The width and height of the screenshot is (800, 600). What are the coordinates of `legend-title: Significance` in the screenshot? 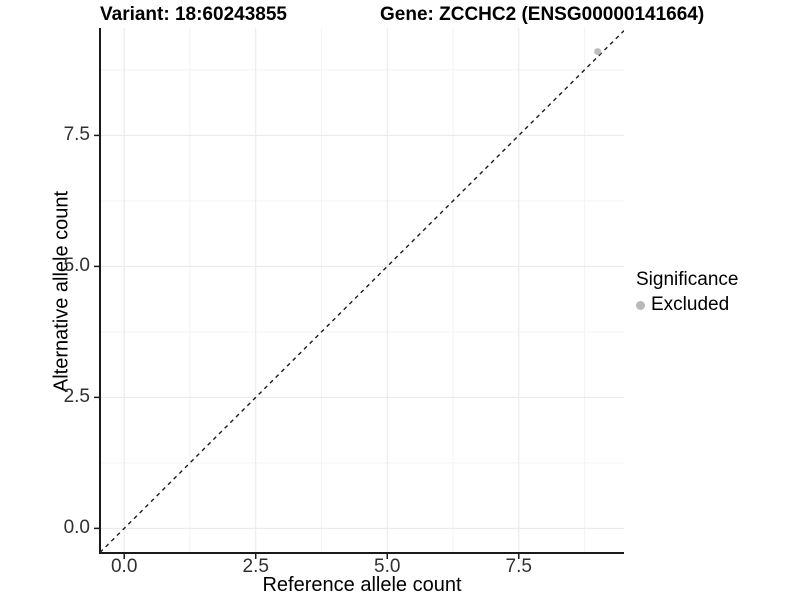 It's located at (687, 279).